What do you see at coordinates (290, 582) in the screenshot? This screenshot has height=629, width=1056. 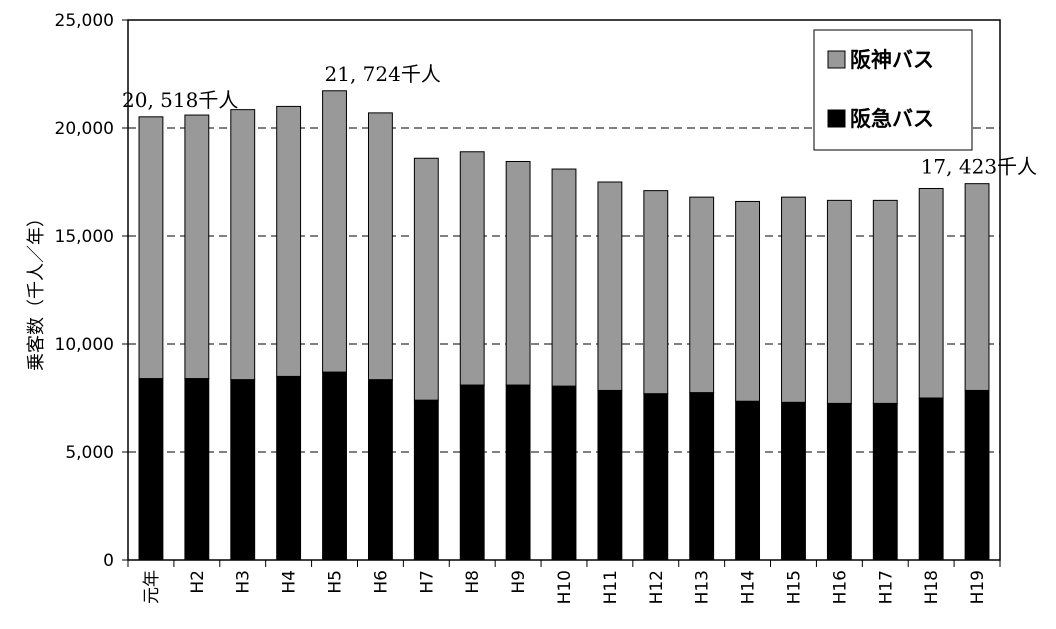 I see `x-tick-label: H4` at bounding box center [290, 582].